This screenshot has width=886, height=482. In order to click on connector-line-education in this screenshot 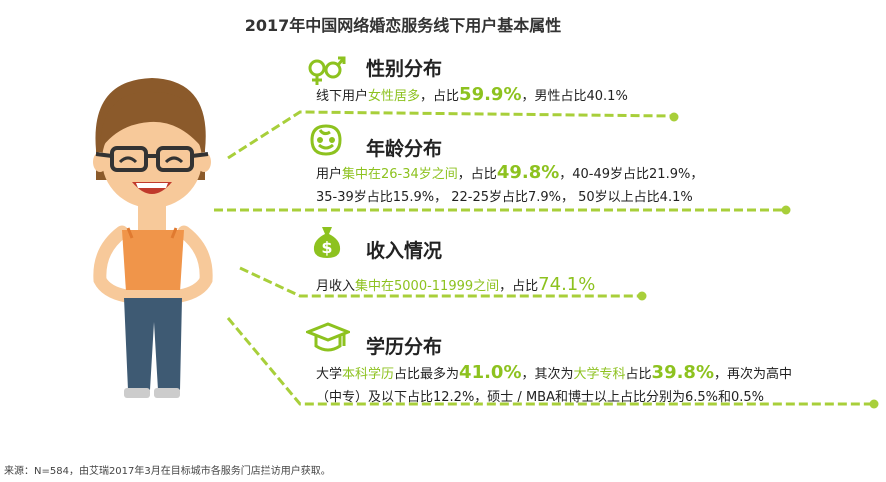, I will do `click(549, 361)`.